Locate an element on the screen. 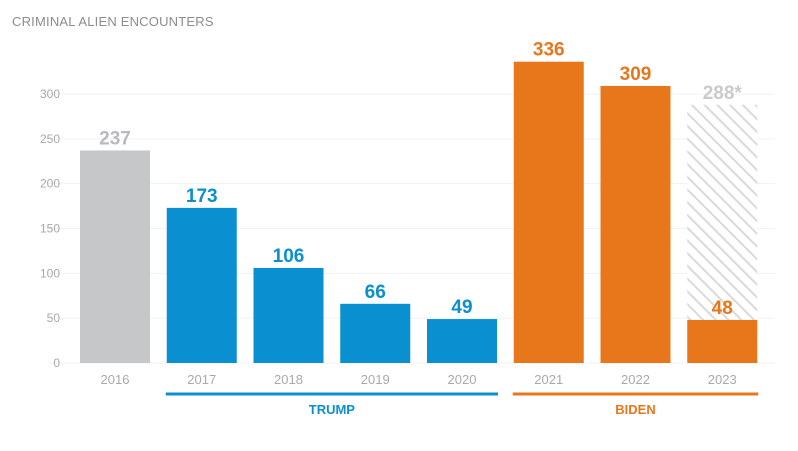 Image resolution: width=798 pixels, height=451 pixels. y-tick-label-250: 250 is located at coordinates (50, 139).